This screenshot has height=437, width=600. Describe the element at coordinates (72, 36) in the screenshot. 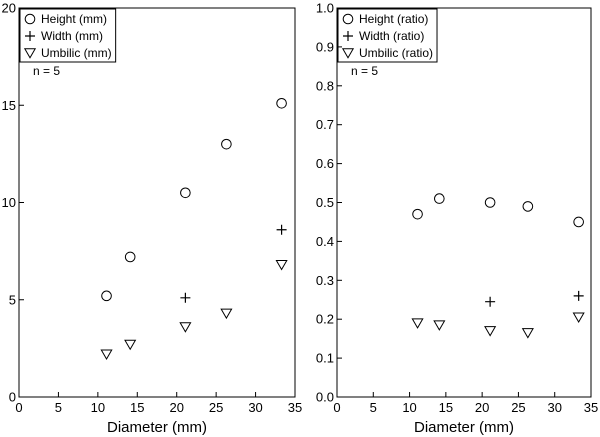

I see `legend-entry: Width (mm)` at that location.